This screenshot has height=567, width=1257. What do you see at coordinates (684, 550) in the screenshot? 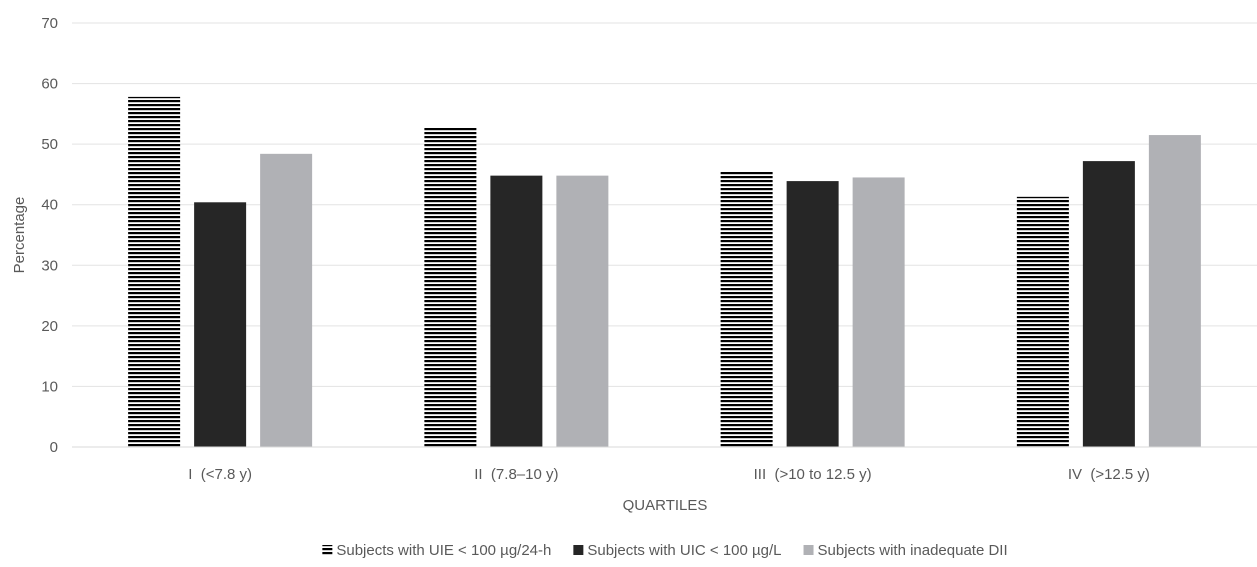
I see `legend-label: Subjects with UIC < 100 µg/L` at bounding box center [684, 550].